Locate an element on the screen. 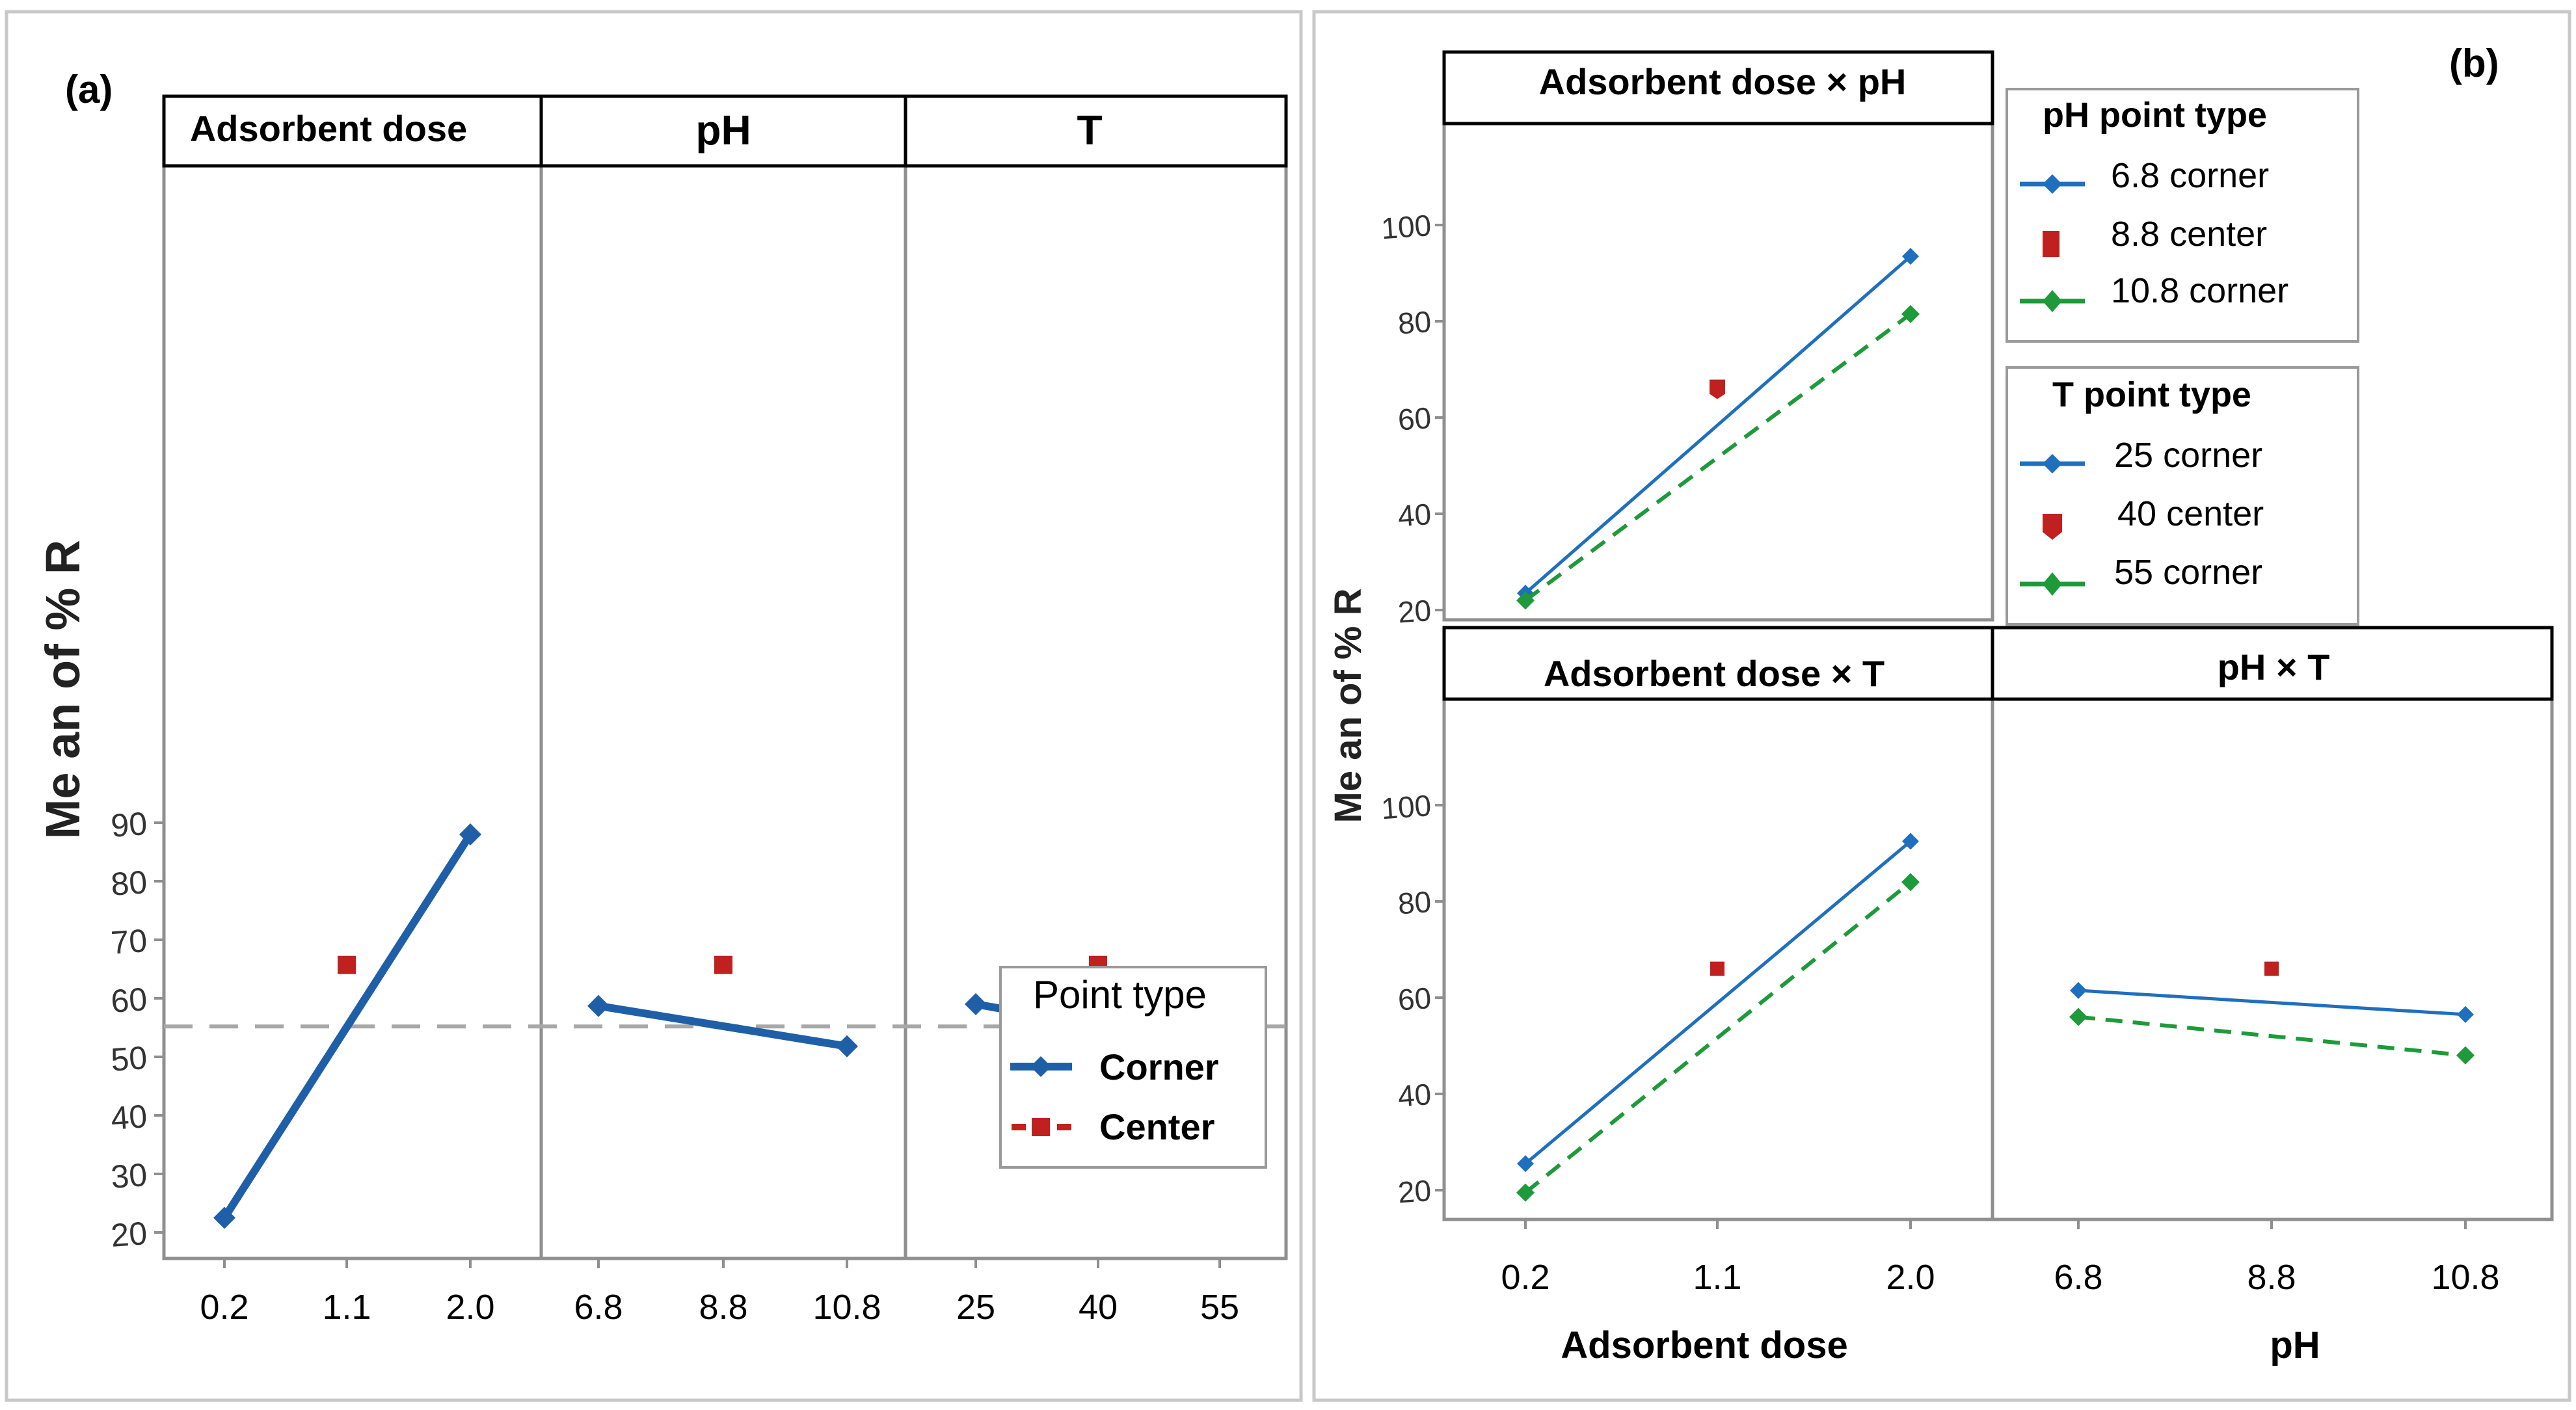  panel-b-label: (b) is located at coordinates (2474, 63).